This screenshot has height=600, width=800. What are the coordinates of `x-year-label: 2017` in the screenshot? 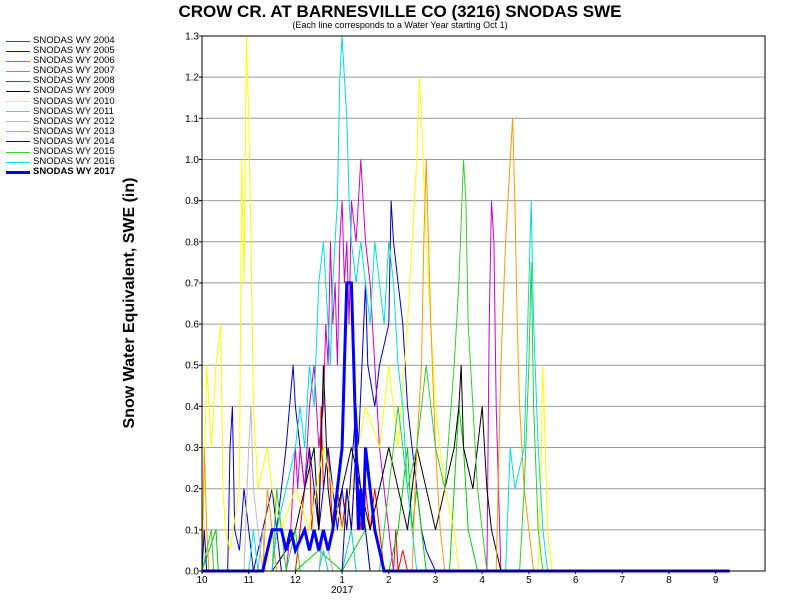 It's located at (342, 590).